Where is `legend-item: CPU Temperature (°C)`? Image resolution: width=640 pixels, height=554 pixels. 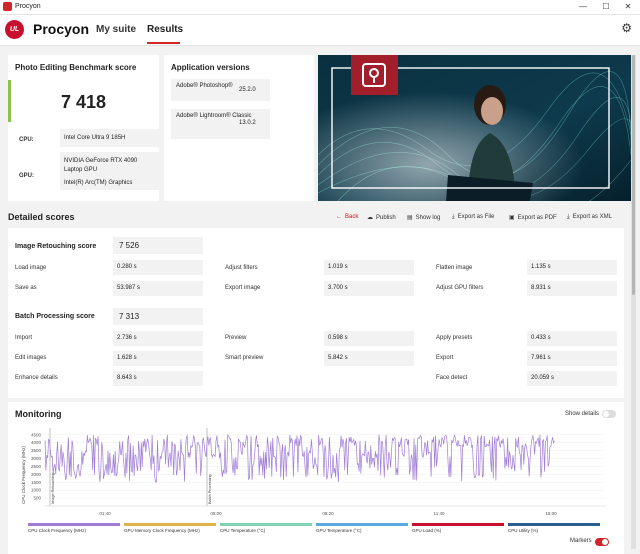 legend-item: CPU Temperature (°C) is located at coordinates (266, 528).